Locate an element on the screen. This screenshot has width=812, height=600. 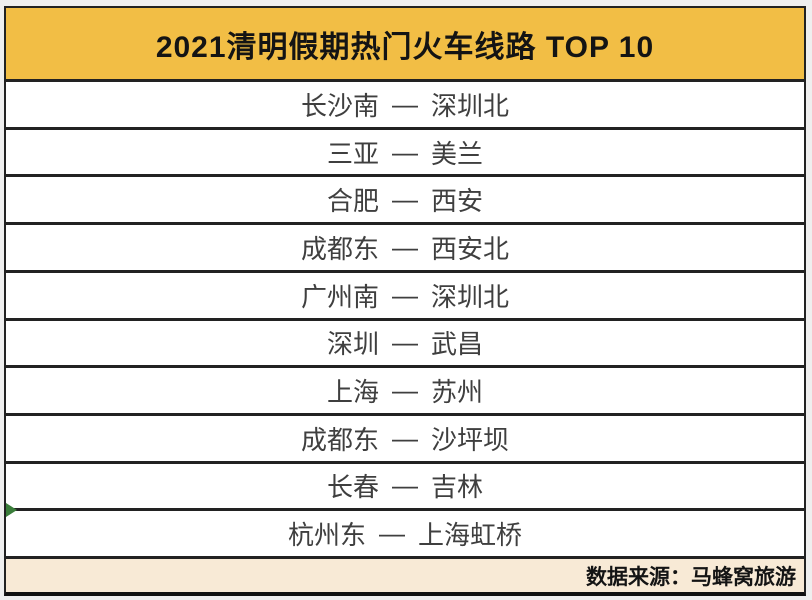
page-title: 2021清明假期热门火车线路 TOP 10 is located at coordinates (405, 47).